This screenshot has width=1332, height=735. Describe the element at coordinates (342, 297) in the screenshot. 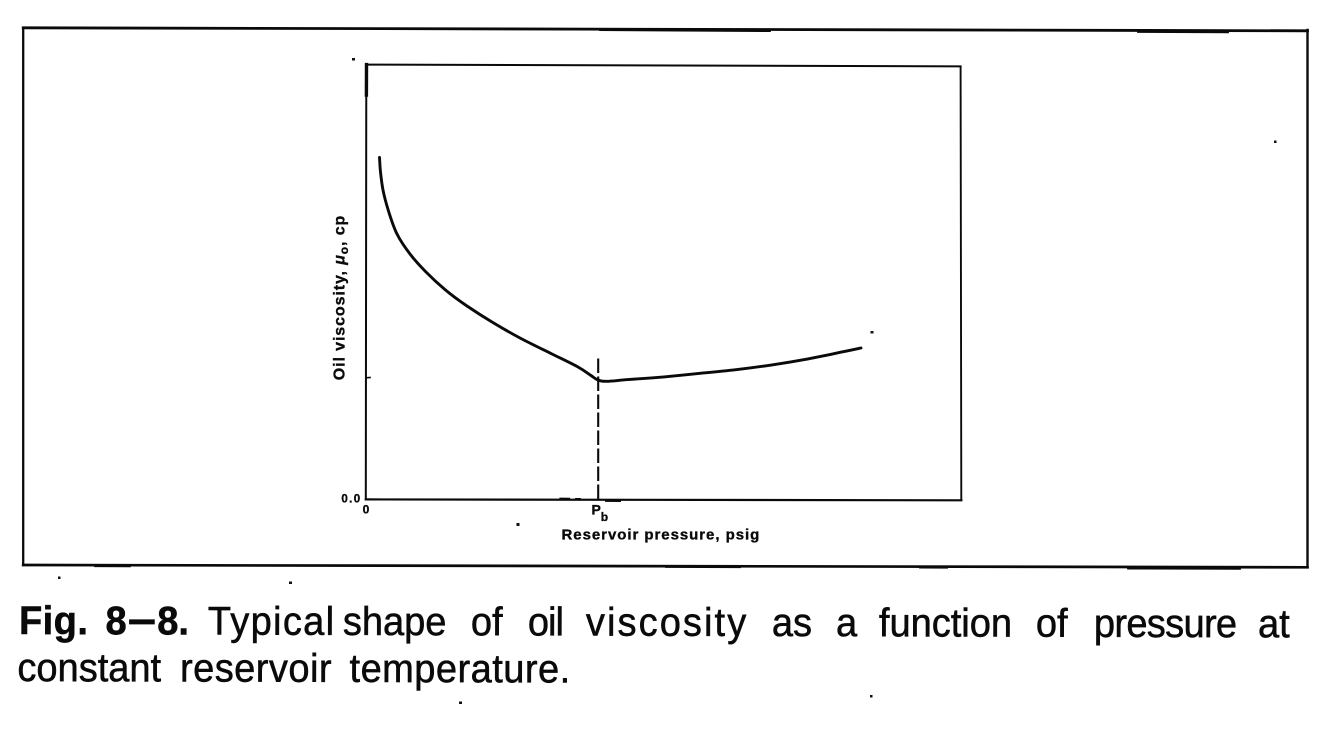

I see `svg-text: Oil viscosity, μo, cp` at that location.